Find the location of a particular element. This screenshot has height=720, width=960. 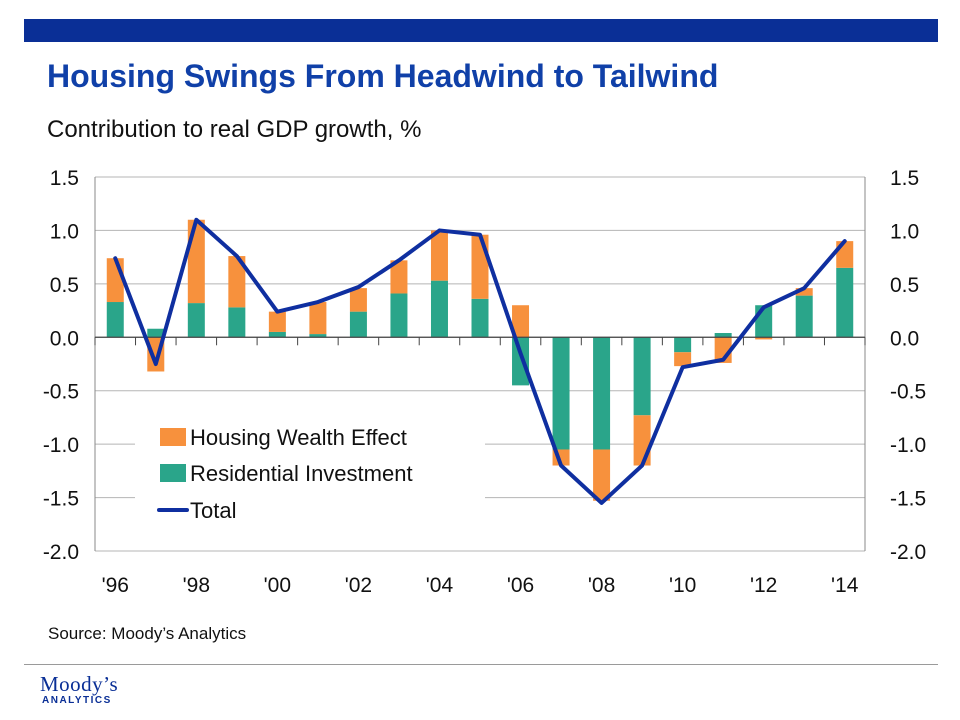

y-tick-label-left: 0.5 is located at coordinates (64, 285).